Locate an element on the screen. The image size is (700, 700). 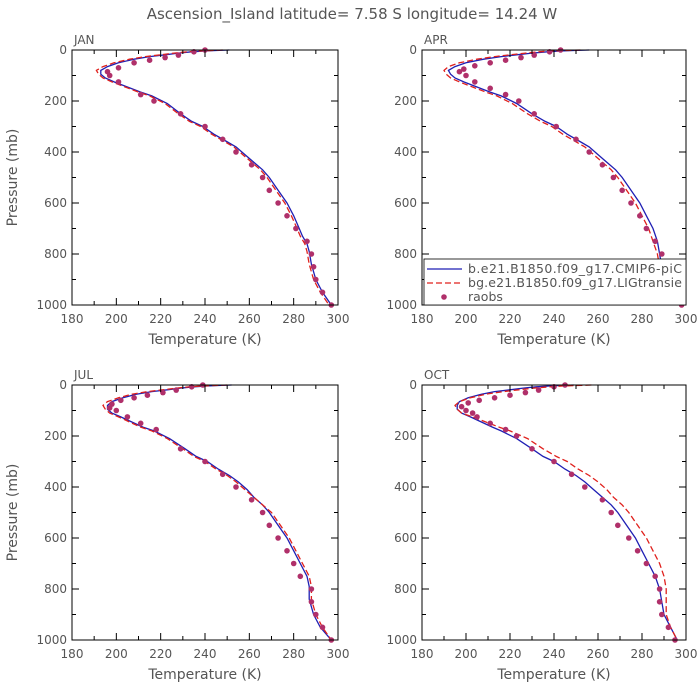
panel-label: OCT is located at coordinates (437, 375).